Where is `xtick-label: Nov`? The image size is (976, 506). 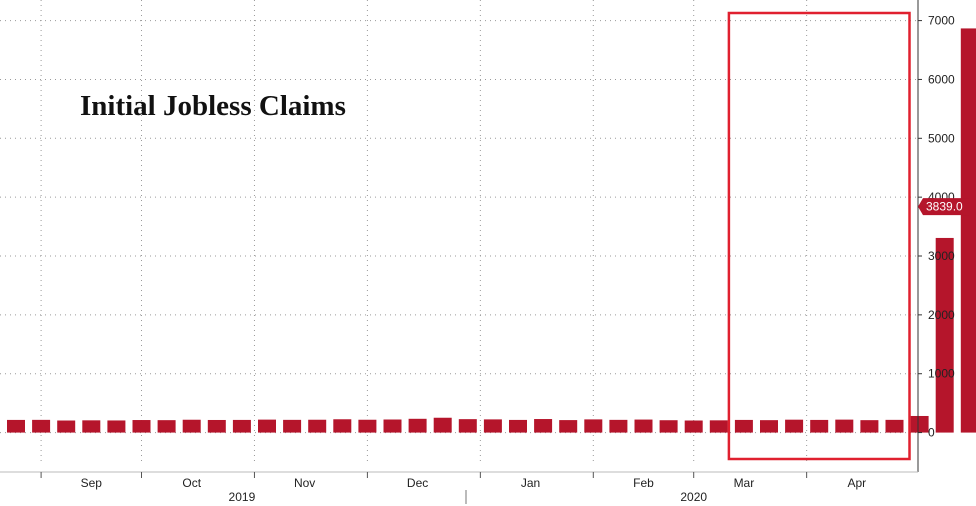
xtick-label: Nov is located at coordinates (304, 483).